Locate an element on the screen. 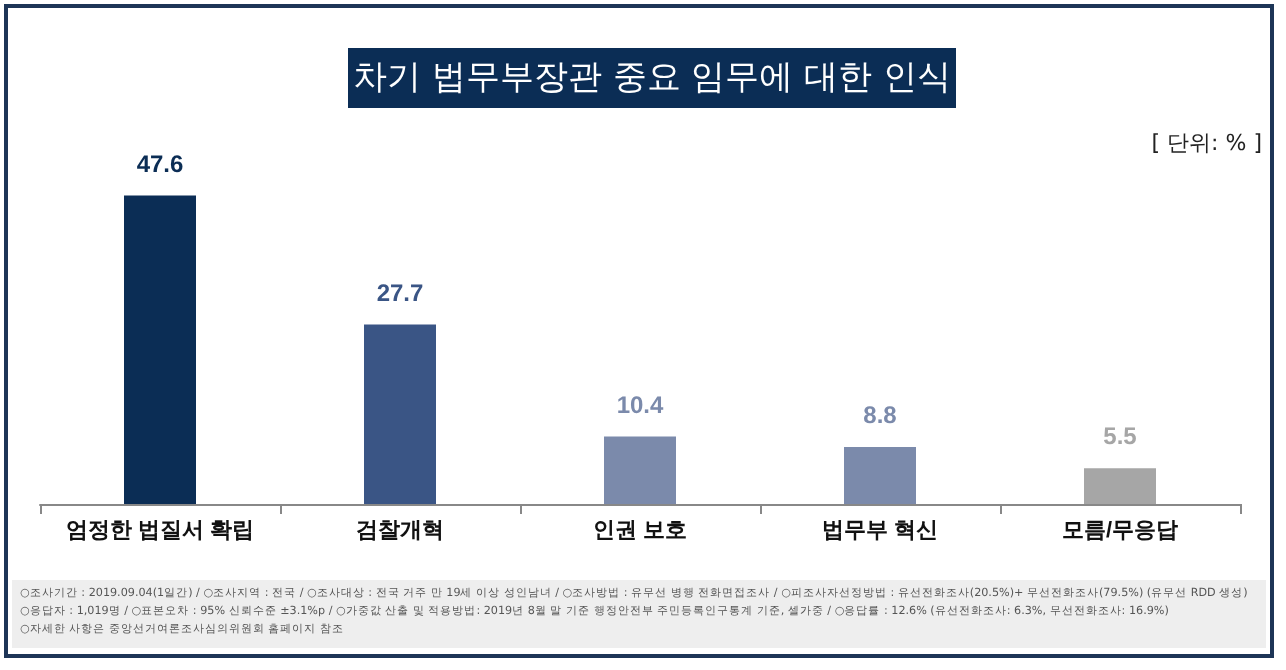 The width and height of the screenshot is (1286, 670). x-tick-label: 엄정한 법질서 확립 is located at coordinates (160, 531).